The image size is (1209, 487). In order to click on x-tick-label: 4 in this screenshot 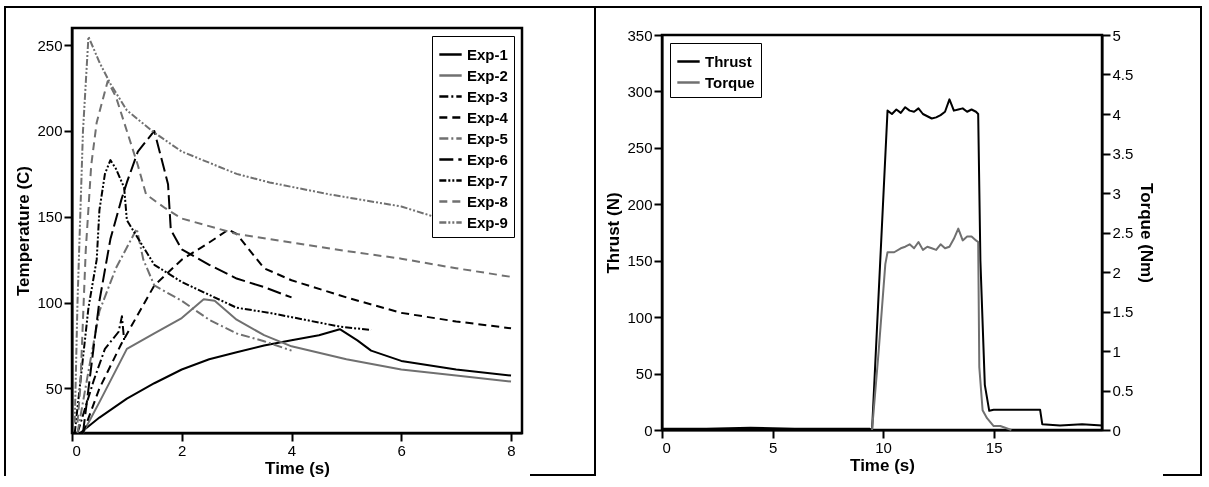, I will do `click(292, 450)`.